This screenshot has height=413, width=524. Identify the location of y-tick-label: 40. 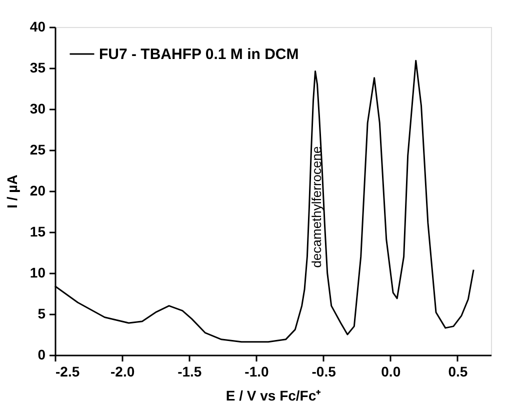
(38, 26).